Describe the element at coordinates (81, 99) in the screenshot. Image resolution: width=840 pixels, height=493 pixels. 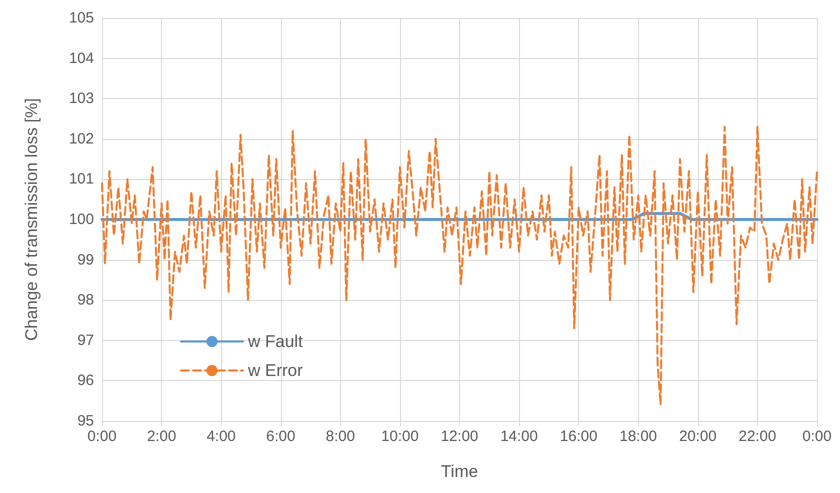
I see `y-tick-label: 103` at that location.